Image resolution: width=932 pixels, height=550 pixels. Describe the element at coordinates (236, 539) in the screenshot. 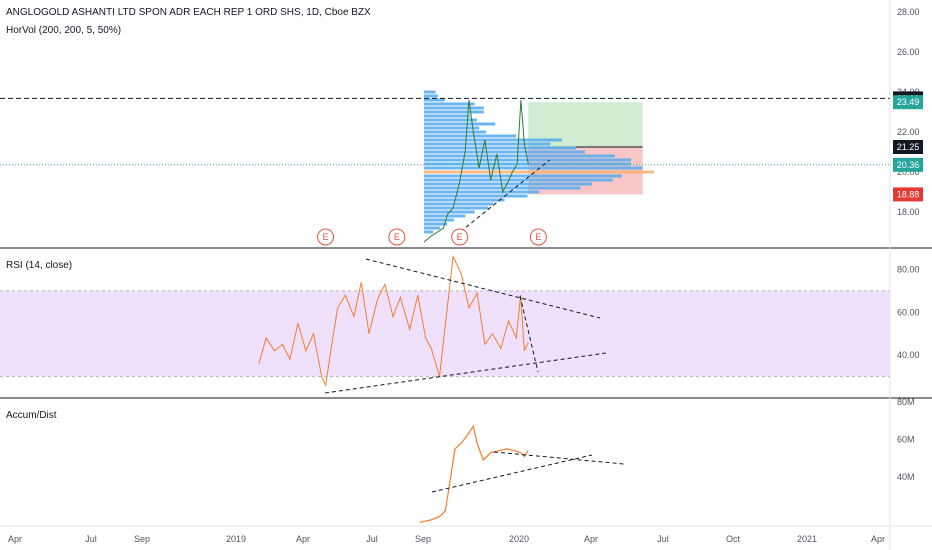

I see `time-tick-label: 2019` at that location.